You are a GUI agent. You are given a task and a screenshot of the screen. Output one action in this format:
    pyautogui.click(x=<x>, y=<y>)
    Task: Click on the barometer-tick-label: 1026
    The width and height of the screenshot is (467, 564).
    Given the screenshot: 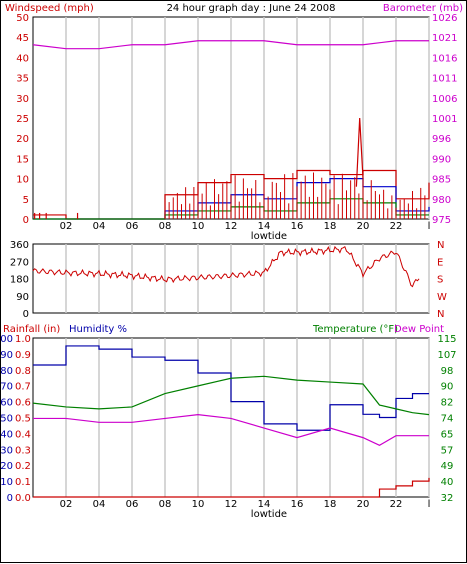 What is the action you would take?
    pyautogui.click(x=444, y=18)
    